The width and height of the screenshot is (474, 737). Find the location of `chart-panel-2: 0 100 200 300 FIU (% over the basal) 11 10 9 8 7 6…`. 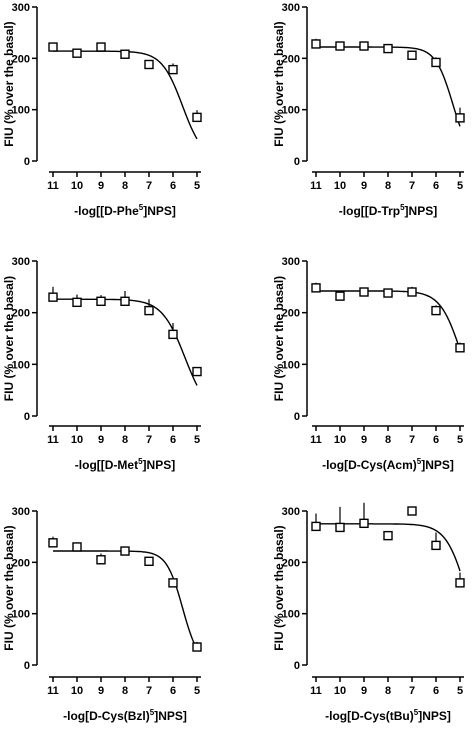

chart-panel-2: 0 100 200 300 FIU (% over the basal) 11 10 9 8 7 6… is located at coordinates (368, 110).